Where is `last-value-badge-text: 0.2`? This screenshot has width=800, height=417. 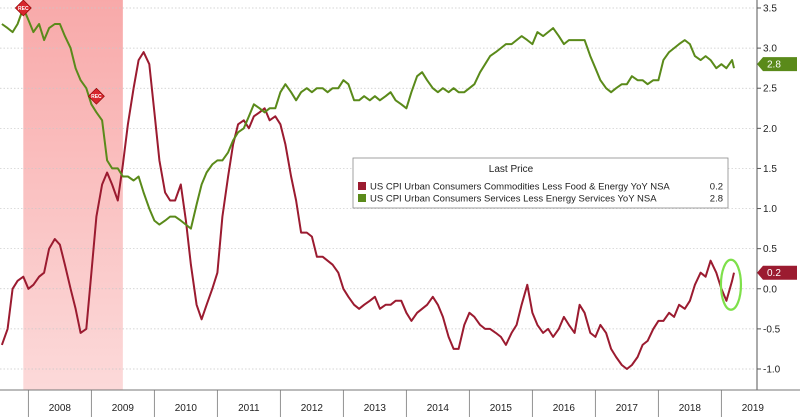 last-value-badge-text: 0.2 is located at coordinates (774, 273).